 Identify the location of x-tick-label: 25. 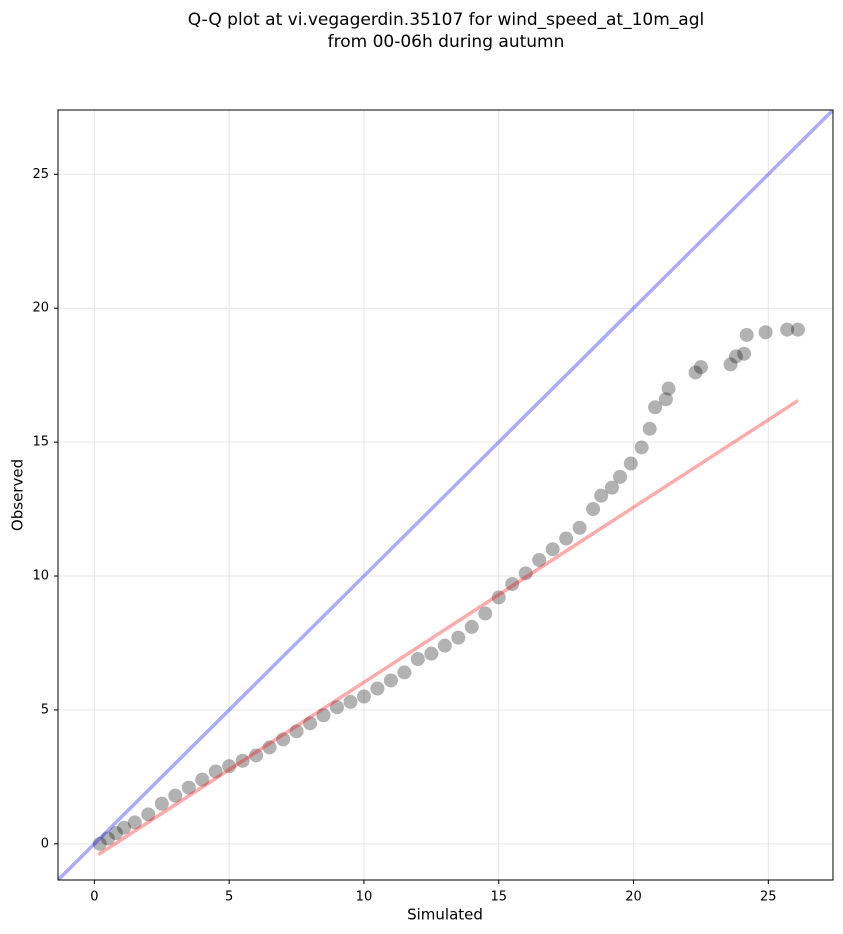
(768, 897).